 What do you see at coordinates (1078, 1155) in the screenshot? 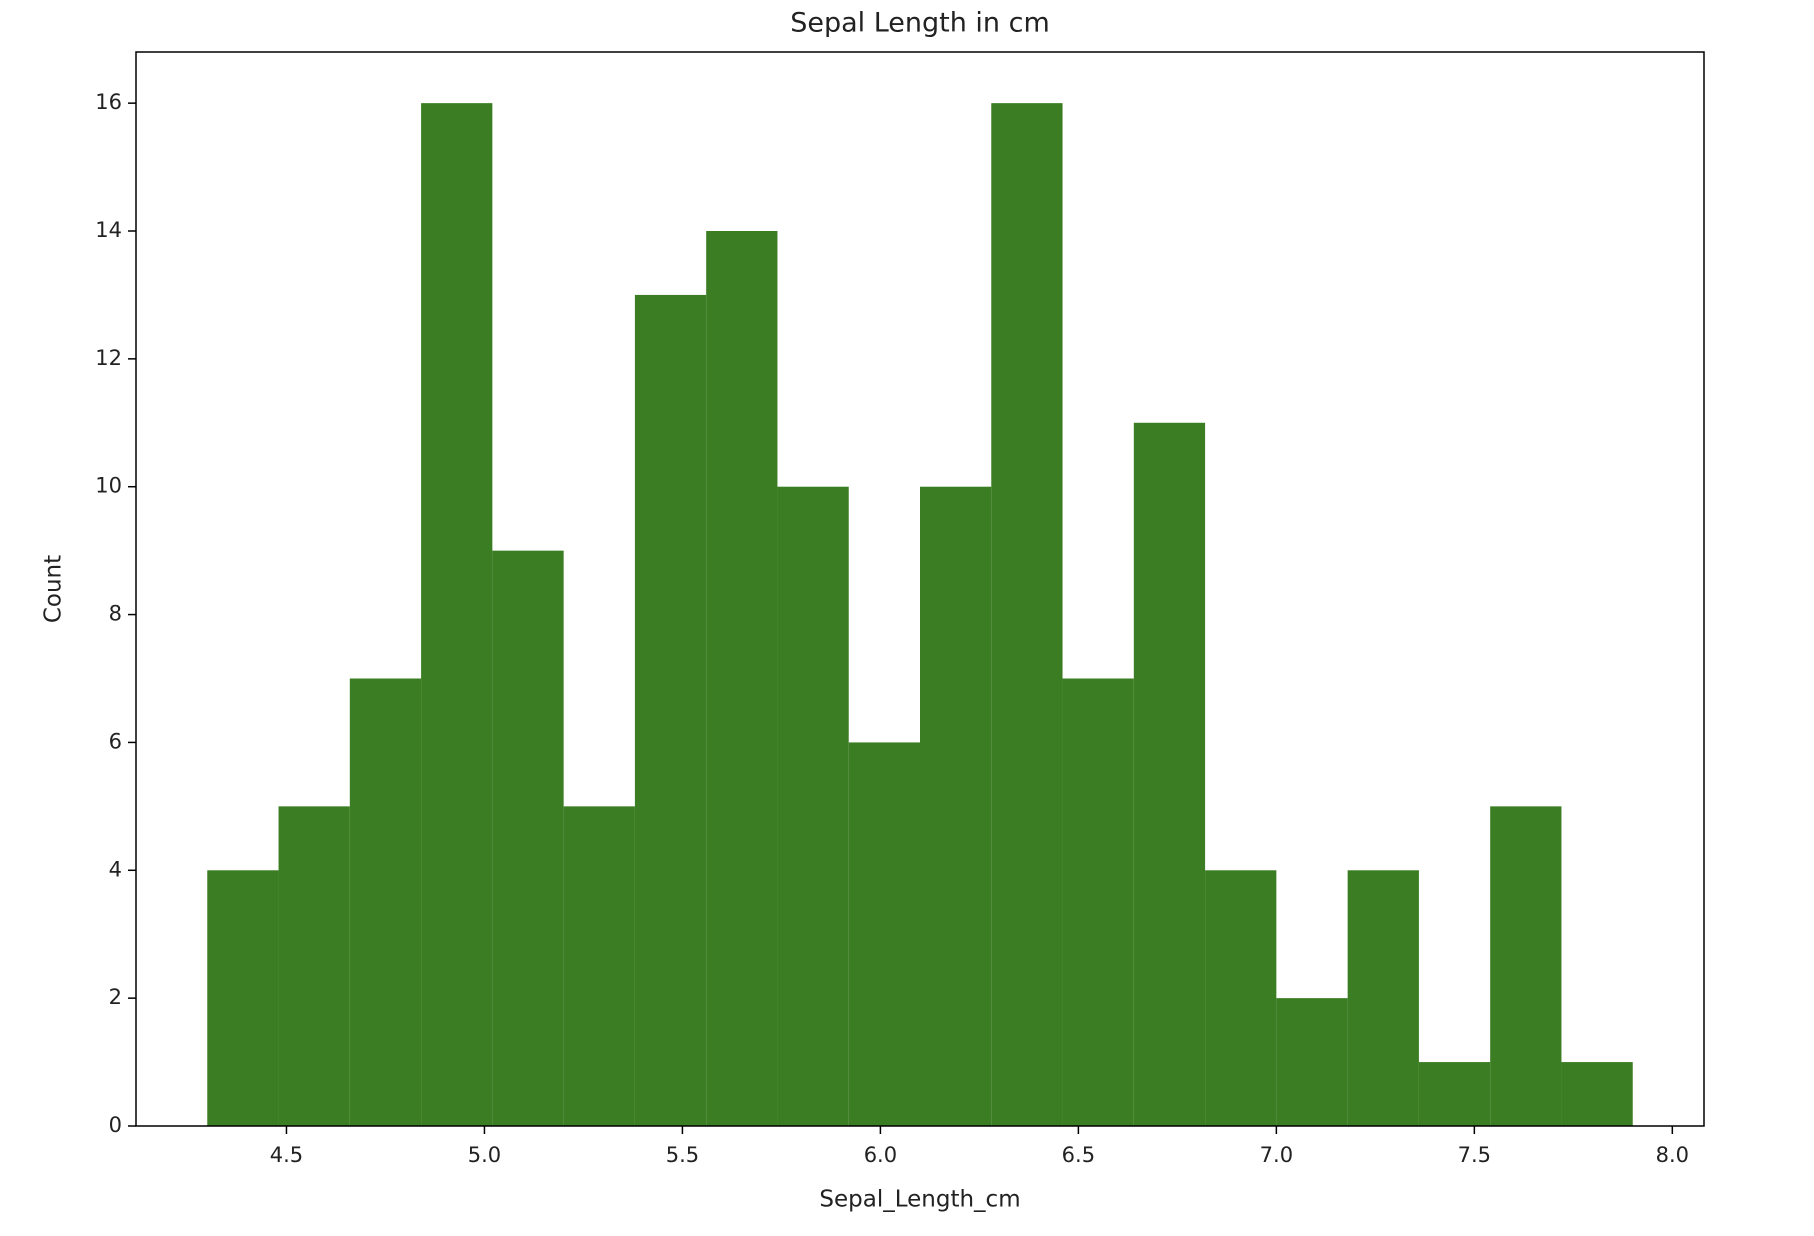
I see `x-tick-label: 6.5` at bounding box center [1078, 1155].